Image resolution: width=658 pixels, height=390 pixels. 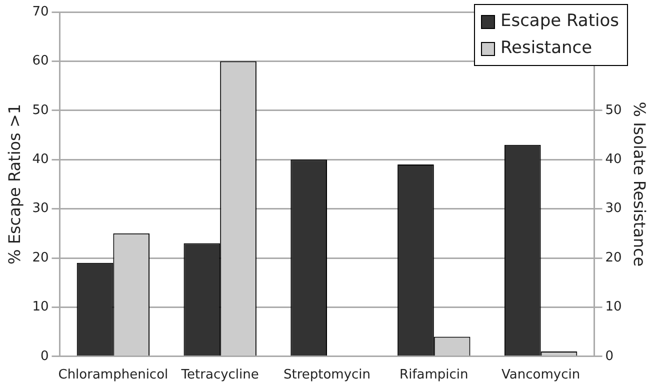 What do you see at coordinates (40, 159) in the screenshot?
I see `y-tick-label: 40` at bounding box center [40, 159].